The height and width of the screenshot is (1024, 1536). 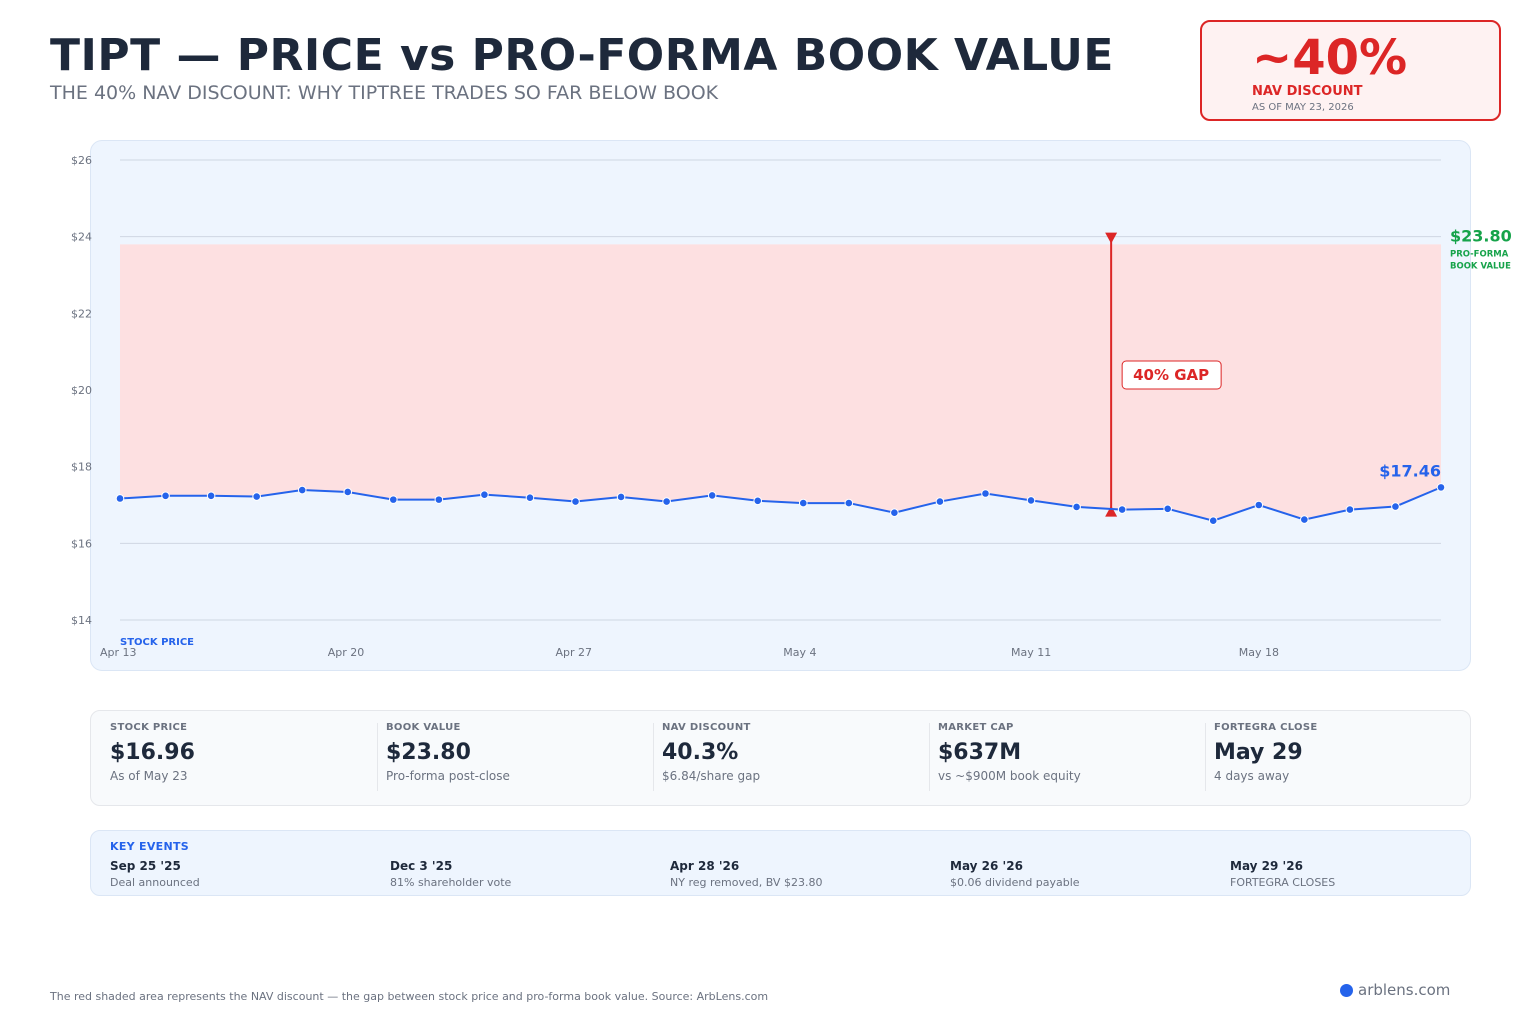 What do you see at coordinates (700, 752) in the screenshot?
I see `stat-value: 40.3%` at bounding box center [700, 752].